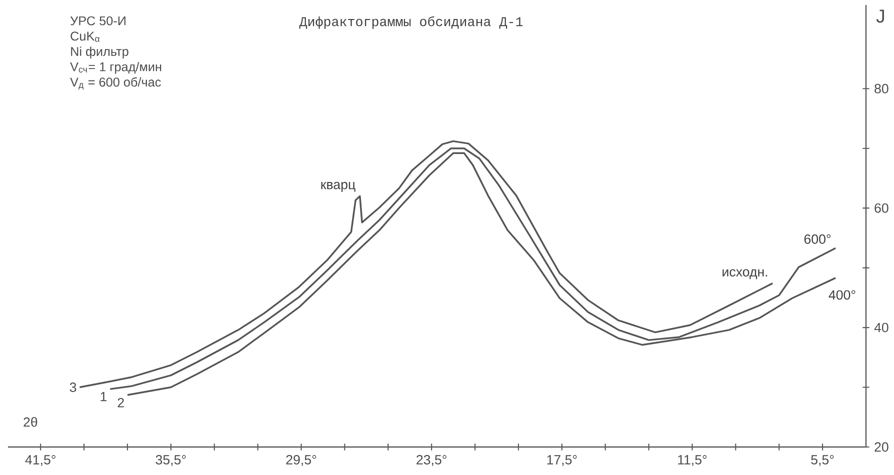 The height and width of the screenshot is (475, 894). What do you see at coordinates (98, 21) in the screenshot?
I see `annotation: УРС 50-И` at bounding box center [98, 21].